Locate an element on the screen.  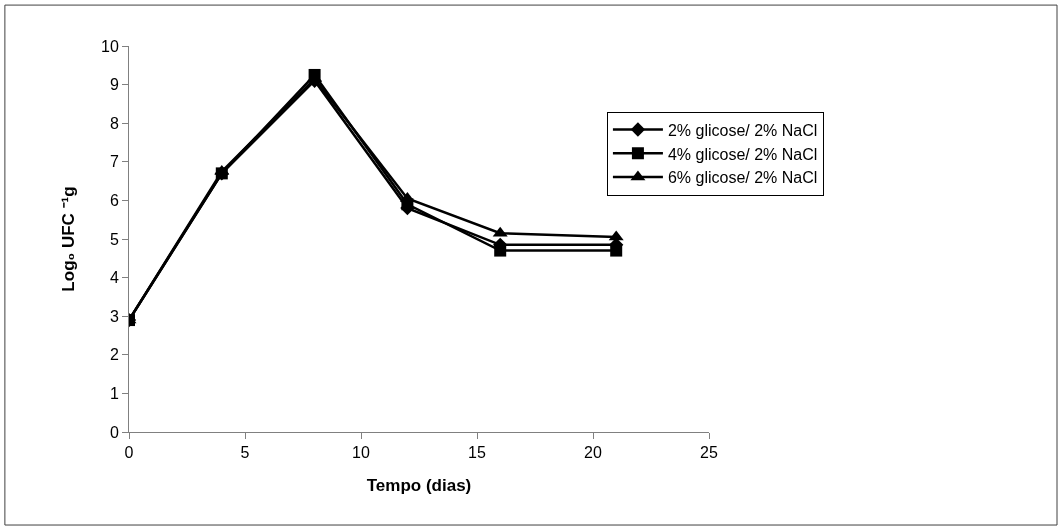
y-tick-label: 8 is located at coordinates (114, 123).